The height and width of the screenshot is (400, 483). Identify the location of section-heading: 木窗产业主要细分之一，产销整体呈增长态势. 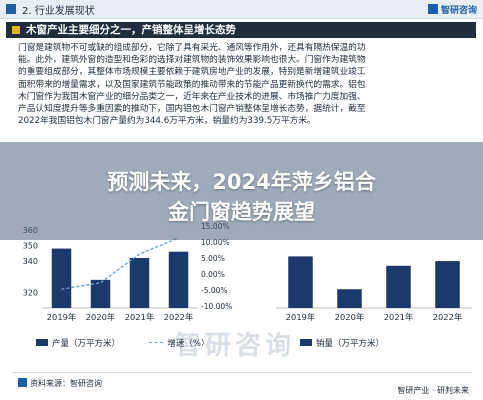
(241, 30).